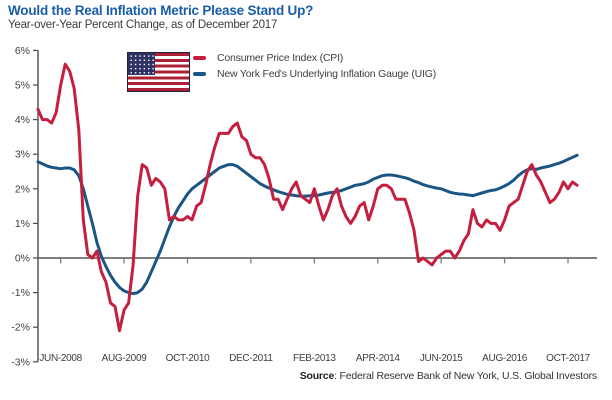 This screenshot has width=612, height=400. Describe the element at coordinates (22, 120) in the screenshot. I see `y-tick-label: 4%` at that location.